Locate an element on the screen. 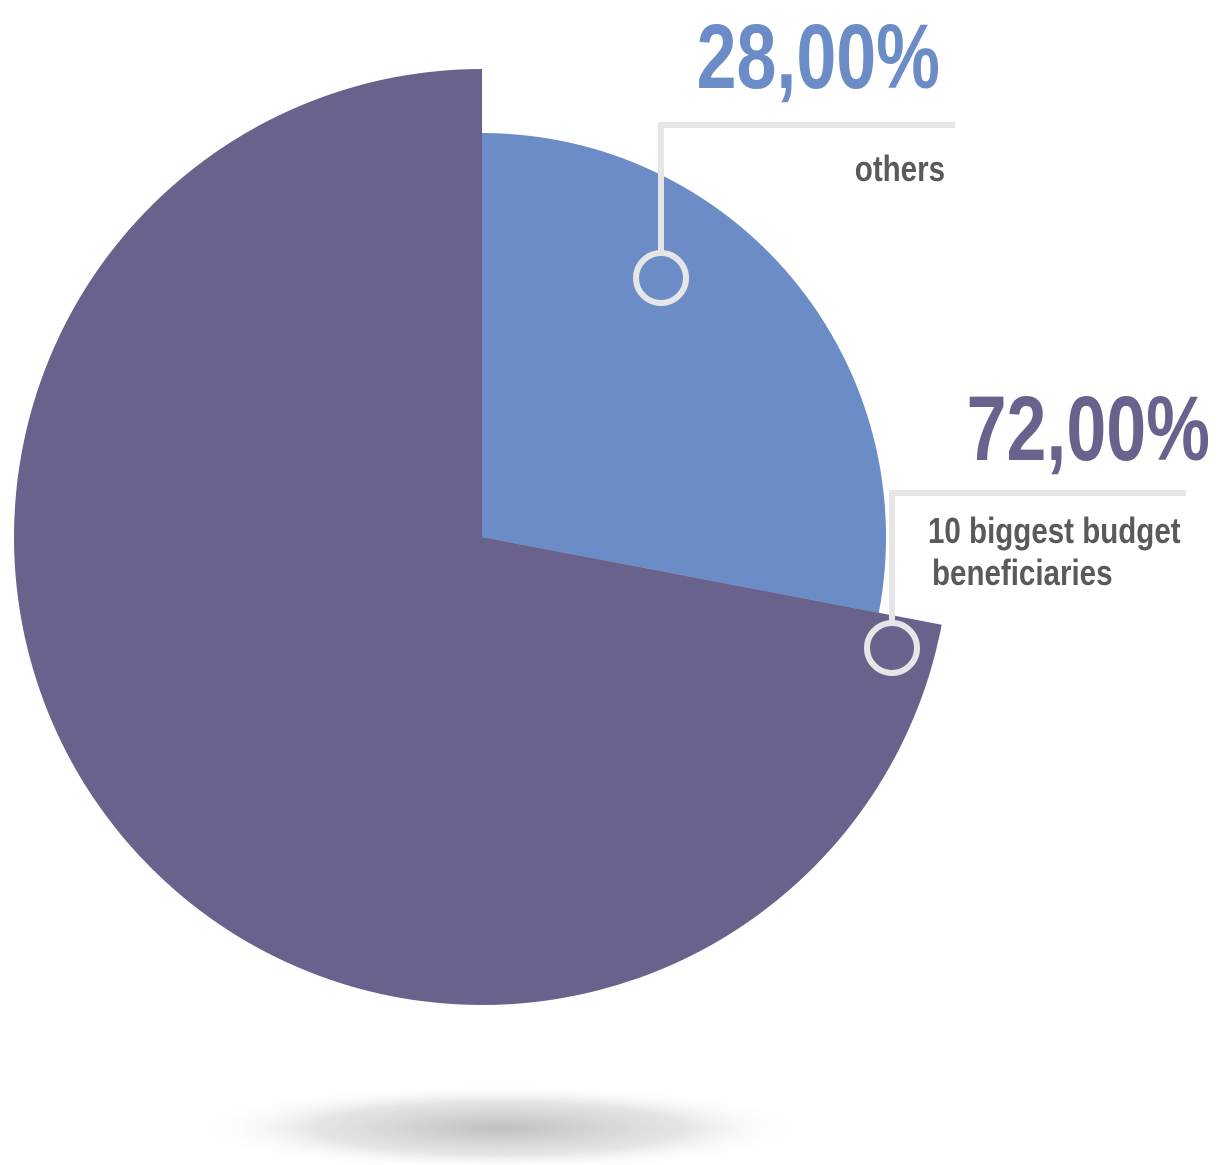 The width and height of the screenshot is (1219, 1165). slice-category-label-1-1: beneficiaries is located at coordinates (1022, 572).